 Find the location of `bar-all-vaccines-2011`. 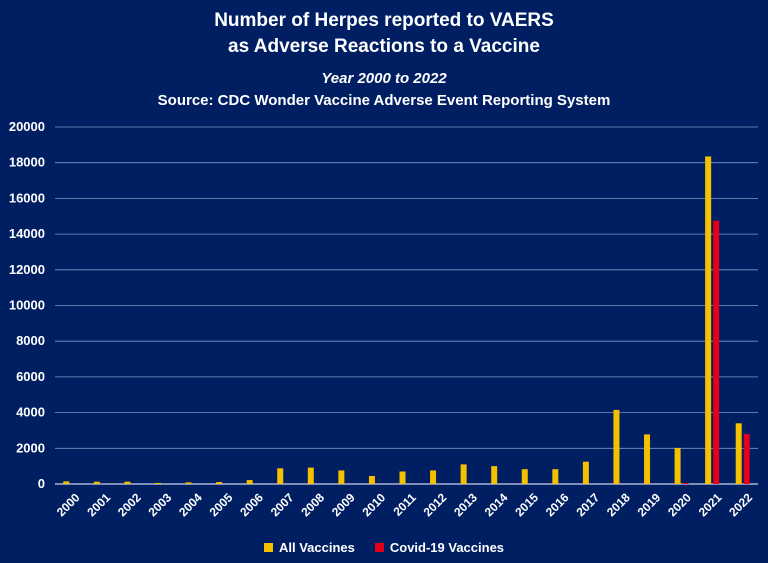

bar-all-vaccines-2011 is located at coordinates (402, 477).